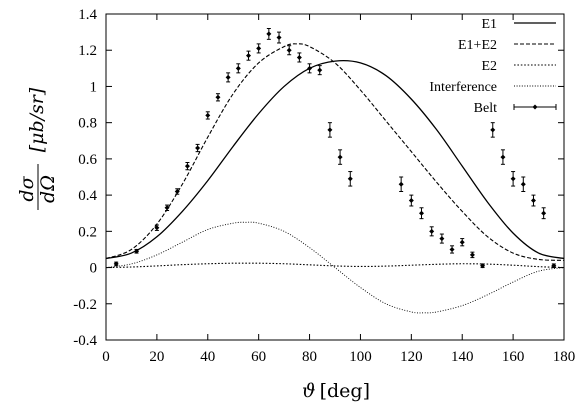  Describe the element at coordinates (87, 160) in the screenshot. I see `y-tick-label: 0.6` at that location.